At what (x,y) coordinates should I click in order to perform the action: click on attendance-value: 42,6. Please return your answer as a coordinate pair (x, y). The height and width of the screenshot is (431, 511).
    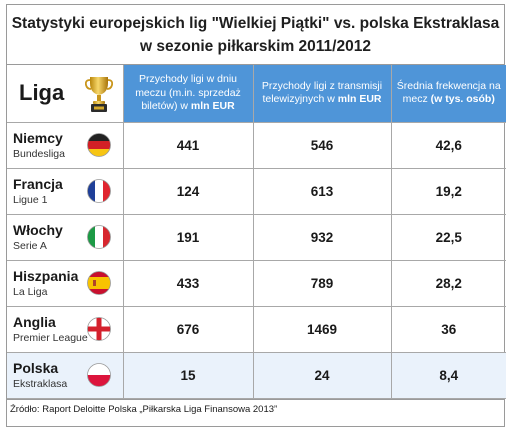
    Looking at the image, I should click on (448, 145).